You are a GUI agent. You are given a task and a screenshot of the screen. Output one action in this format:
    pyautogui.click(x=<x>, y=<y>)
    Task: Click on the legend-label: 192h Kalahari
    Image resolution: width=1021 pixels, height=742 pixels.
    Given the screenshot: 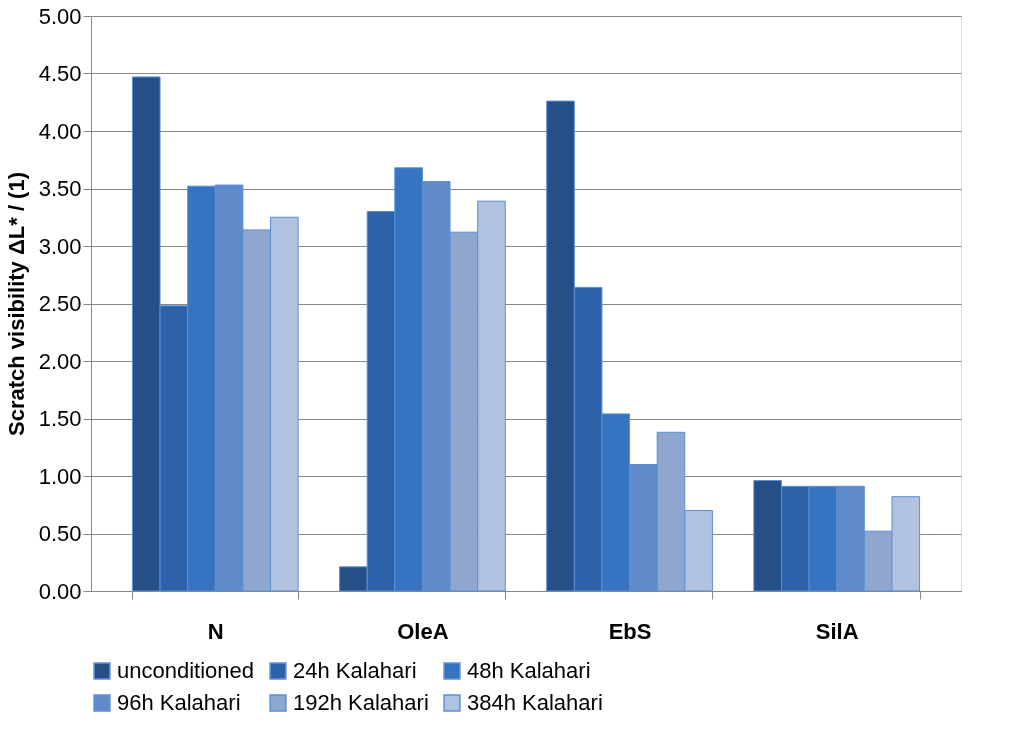 What is the action you would take?
    pyautogui.click(x=361, y=702)
    